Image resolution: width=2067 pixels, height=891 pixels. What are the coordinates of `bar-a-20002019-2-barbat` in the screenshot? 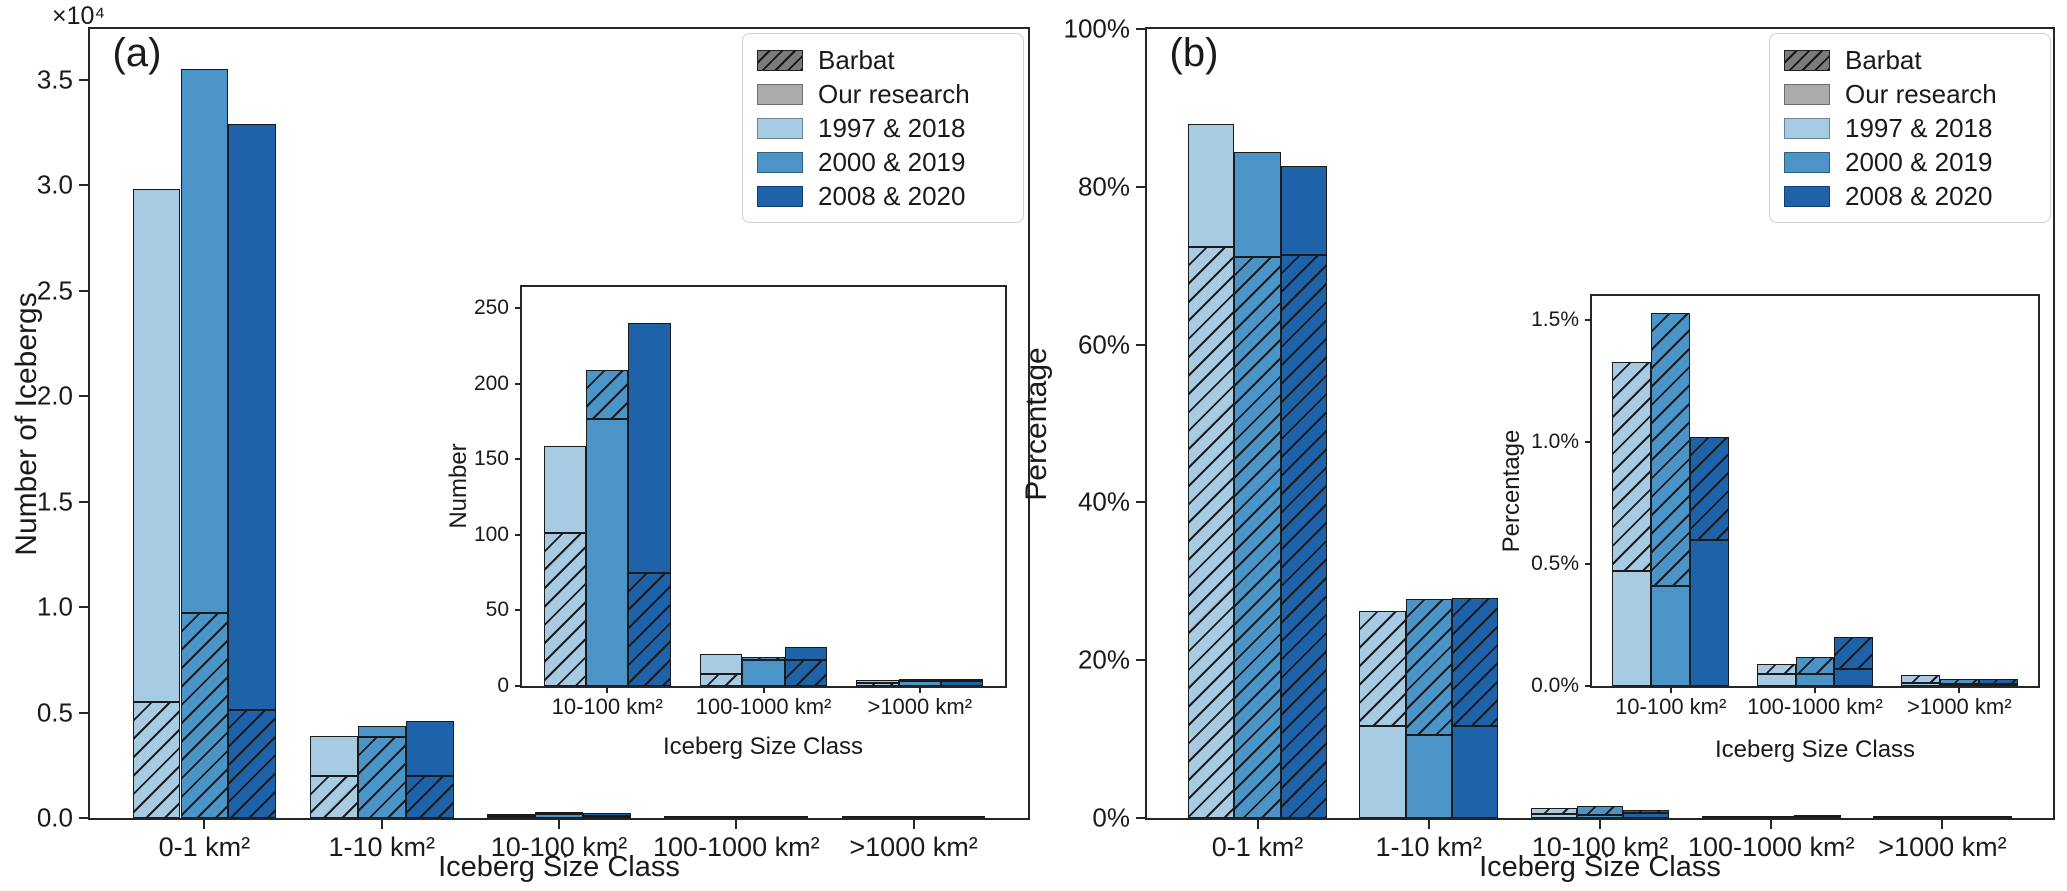 It's located at (559, 813).